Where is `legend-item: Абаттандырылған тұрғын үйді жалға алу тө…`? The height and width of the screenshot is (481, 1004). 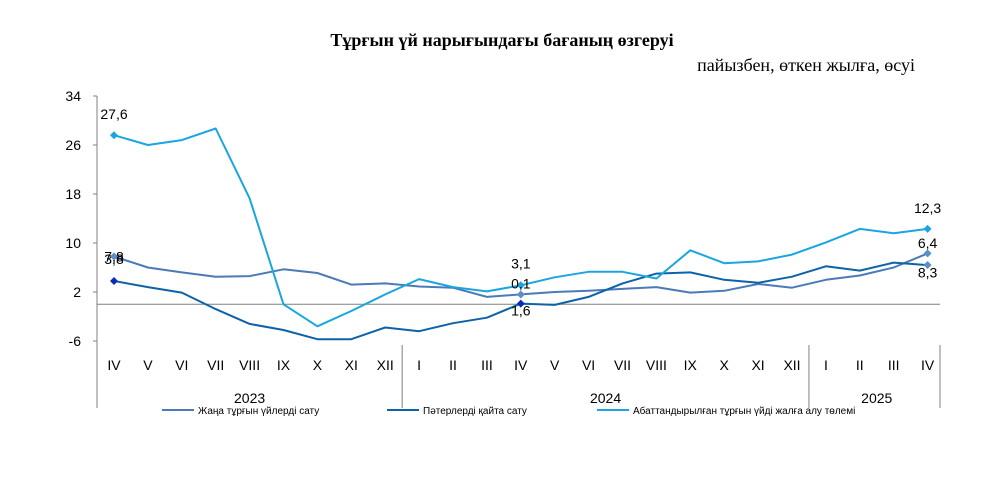
legend-item: Абаттандырылған тұрғын үйді жалға алу тө… is located at coordinates (726, 411).